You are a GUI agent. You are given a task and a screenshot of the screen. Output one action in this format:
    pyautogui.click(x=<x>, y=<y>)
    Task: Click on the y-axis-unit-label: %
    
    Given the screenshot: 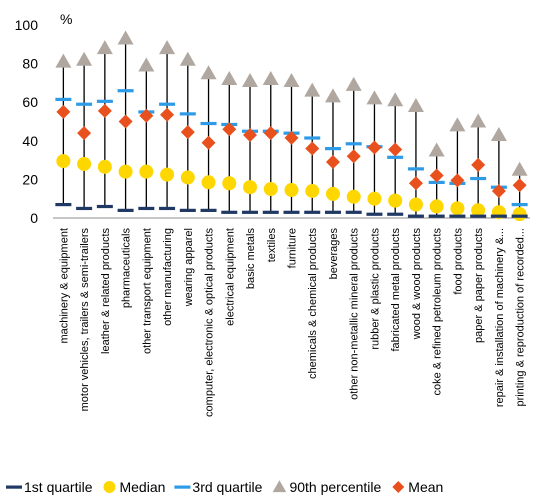 What is the action you would take?
    pyautogui.click(x=66, y=19)
    